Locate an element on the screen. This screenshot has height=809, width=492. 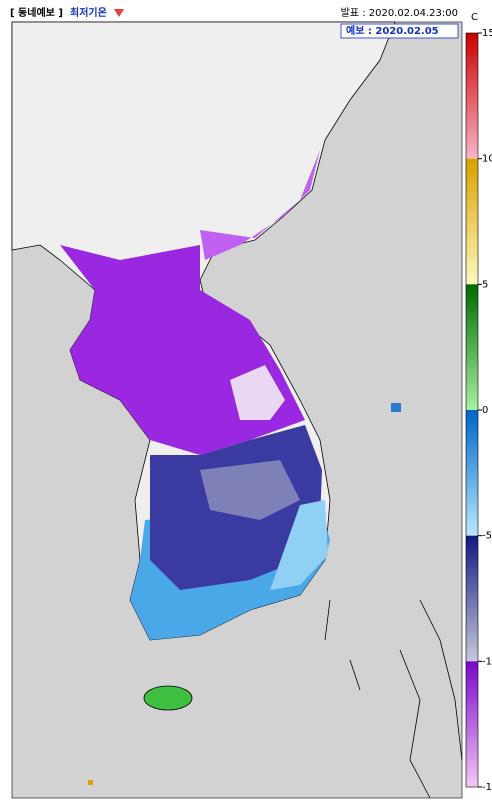
unit-label: C is located at coordinates (474, 17).